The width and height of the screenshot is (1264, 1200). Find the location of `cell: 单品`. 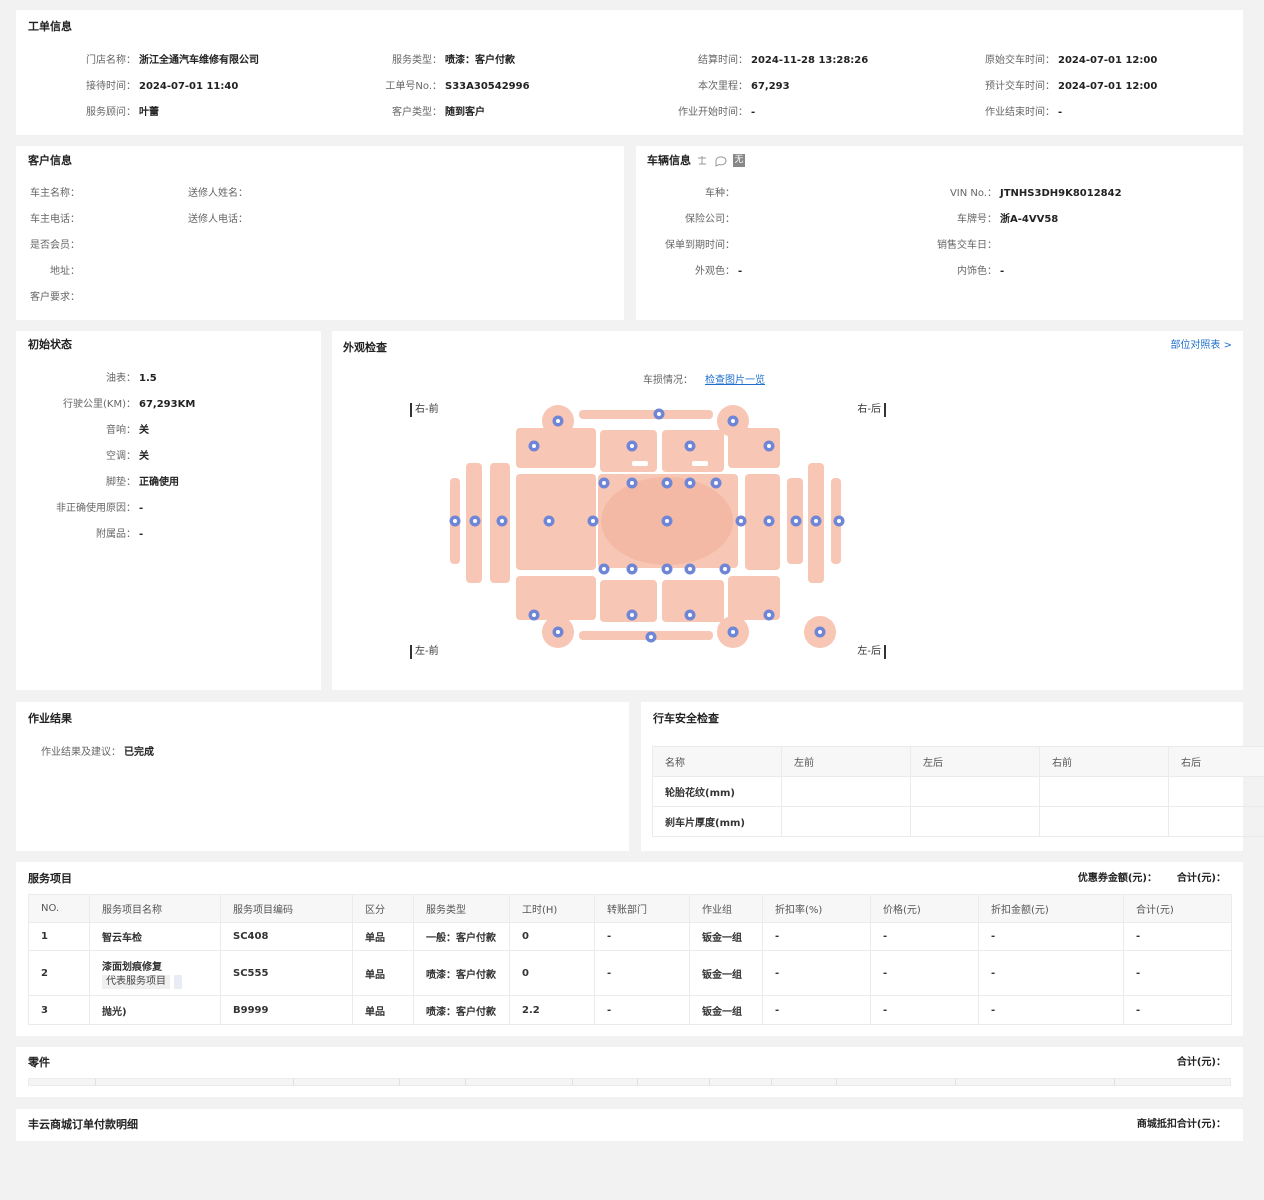

cell: 单品 is located at coordinates (383, 973).